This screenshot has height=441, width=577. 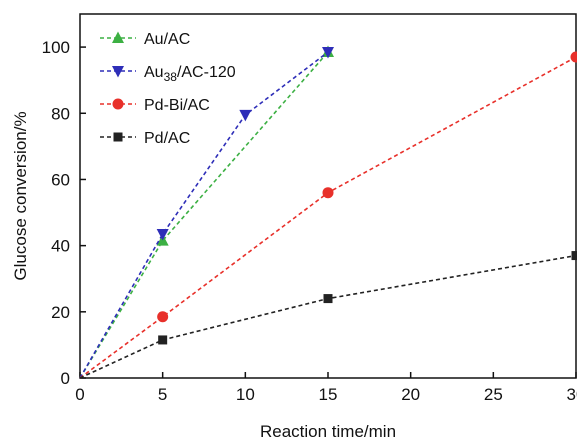 I want to click on x-tick-label: 0, so click(x=79, y=394).